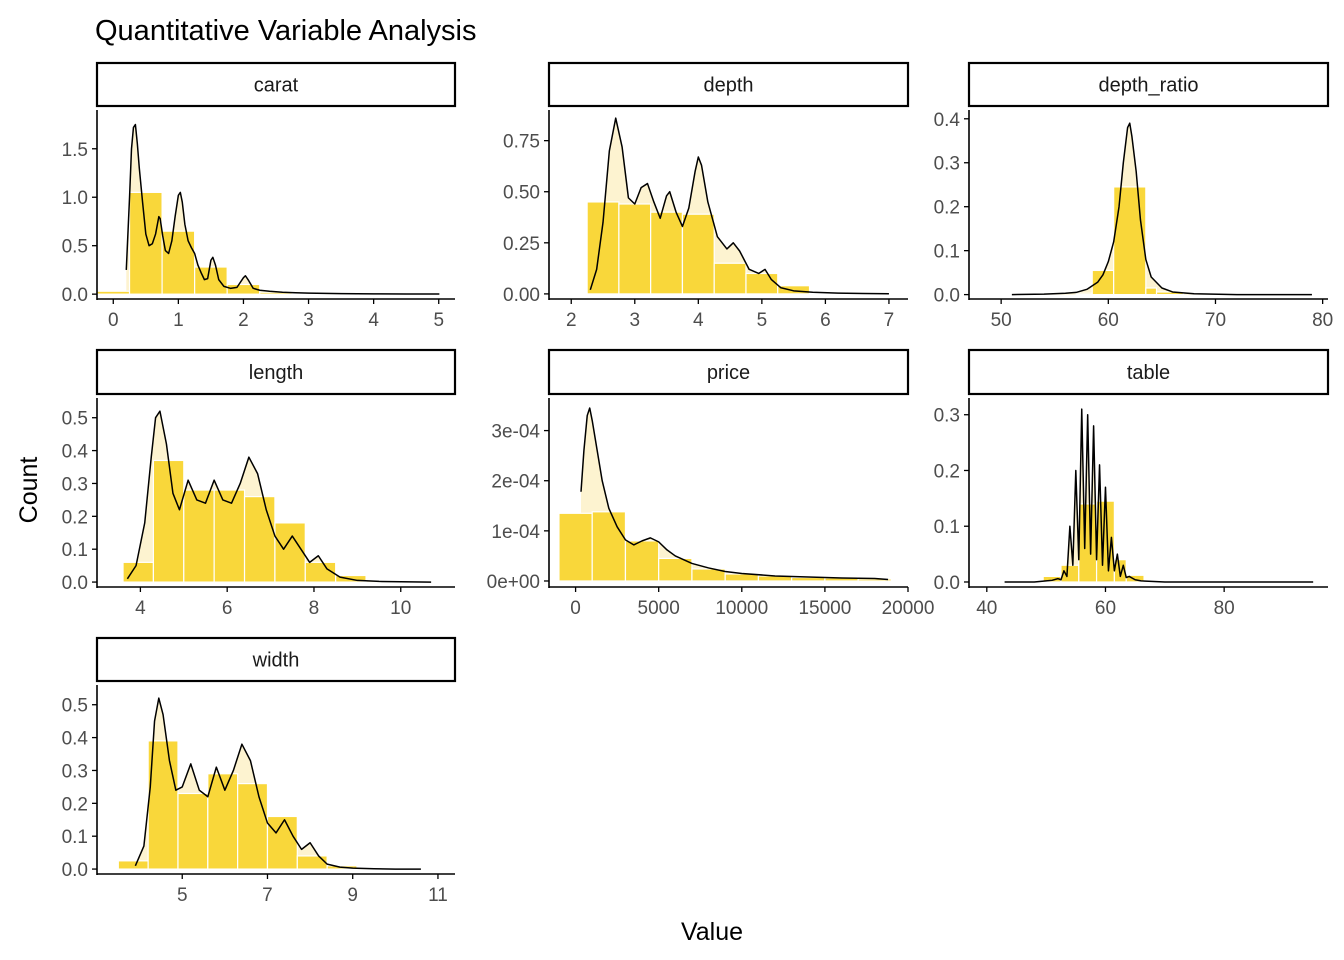 The height and width of the screenshot is (960, 1344). What do you see at coordinates (267, 895) in the screenshot?
I see `x-tick-label: 7` at bounding box center [267, 895].